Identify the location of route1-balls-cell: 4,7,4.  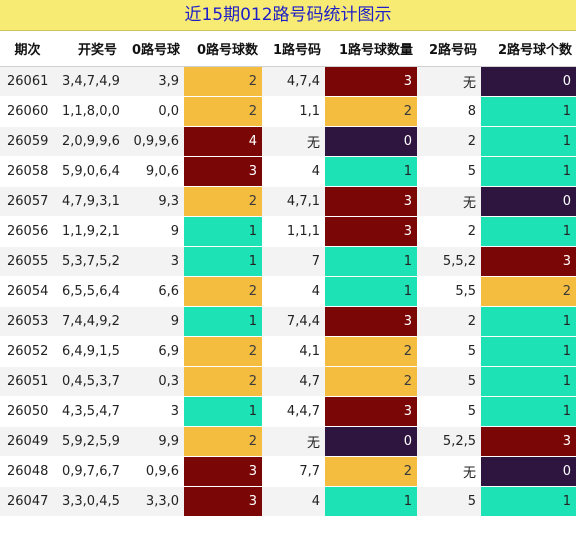
(293, 81).